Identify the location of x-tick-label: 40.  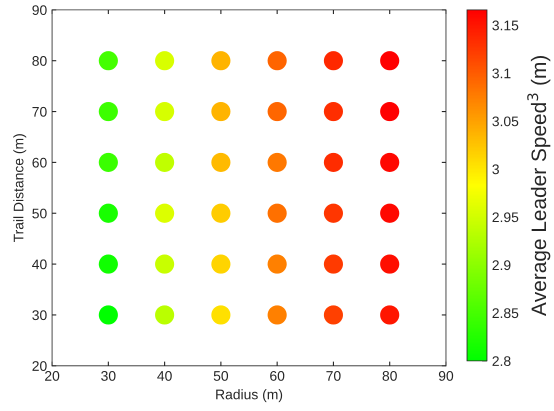
(164, 376).